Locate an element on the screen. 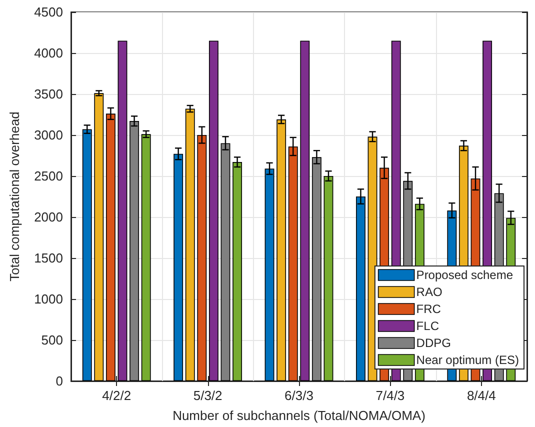 The width and height of the screenshot is (535, 427). legend-label: Near optimum (ES) is located at coordinates (468, 360).